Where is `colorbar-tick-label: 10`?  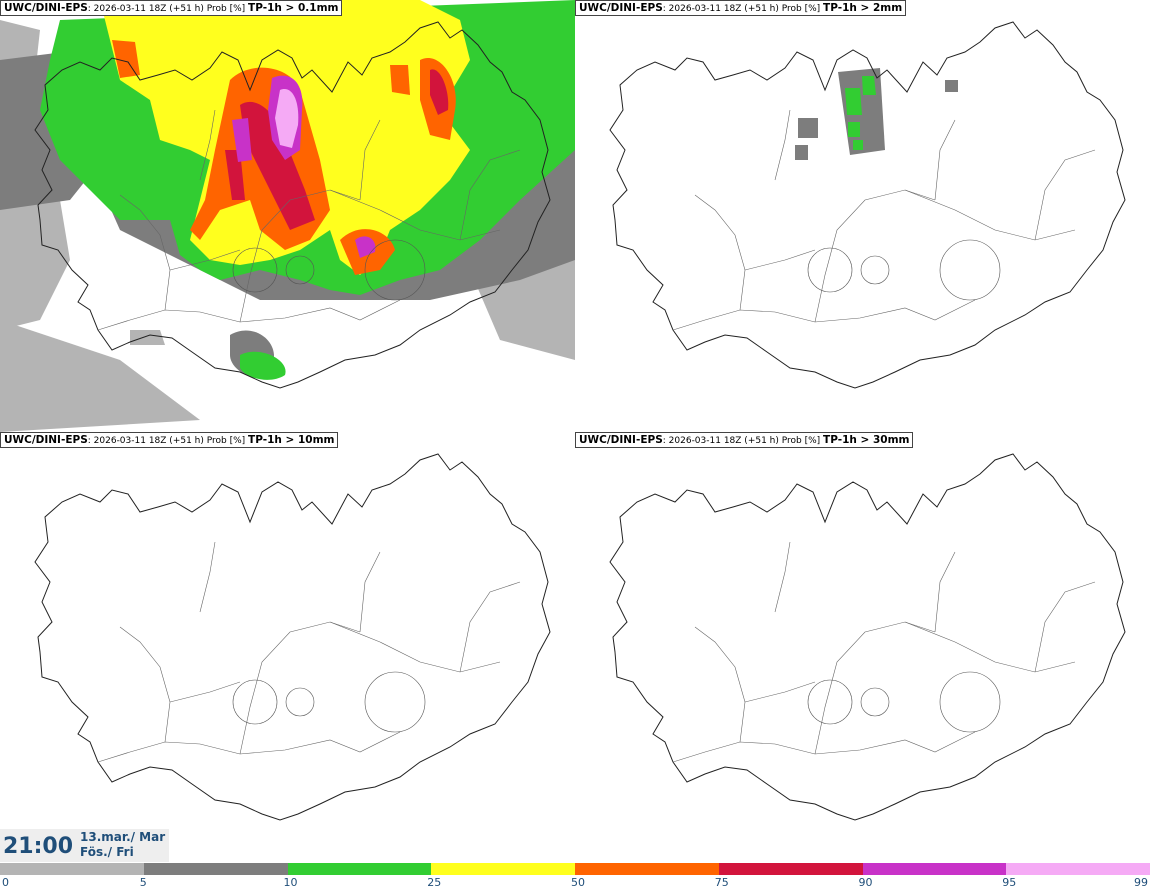
colorbar-tick-label: 10 is located at coordinates (290, 882).